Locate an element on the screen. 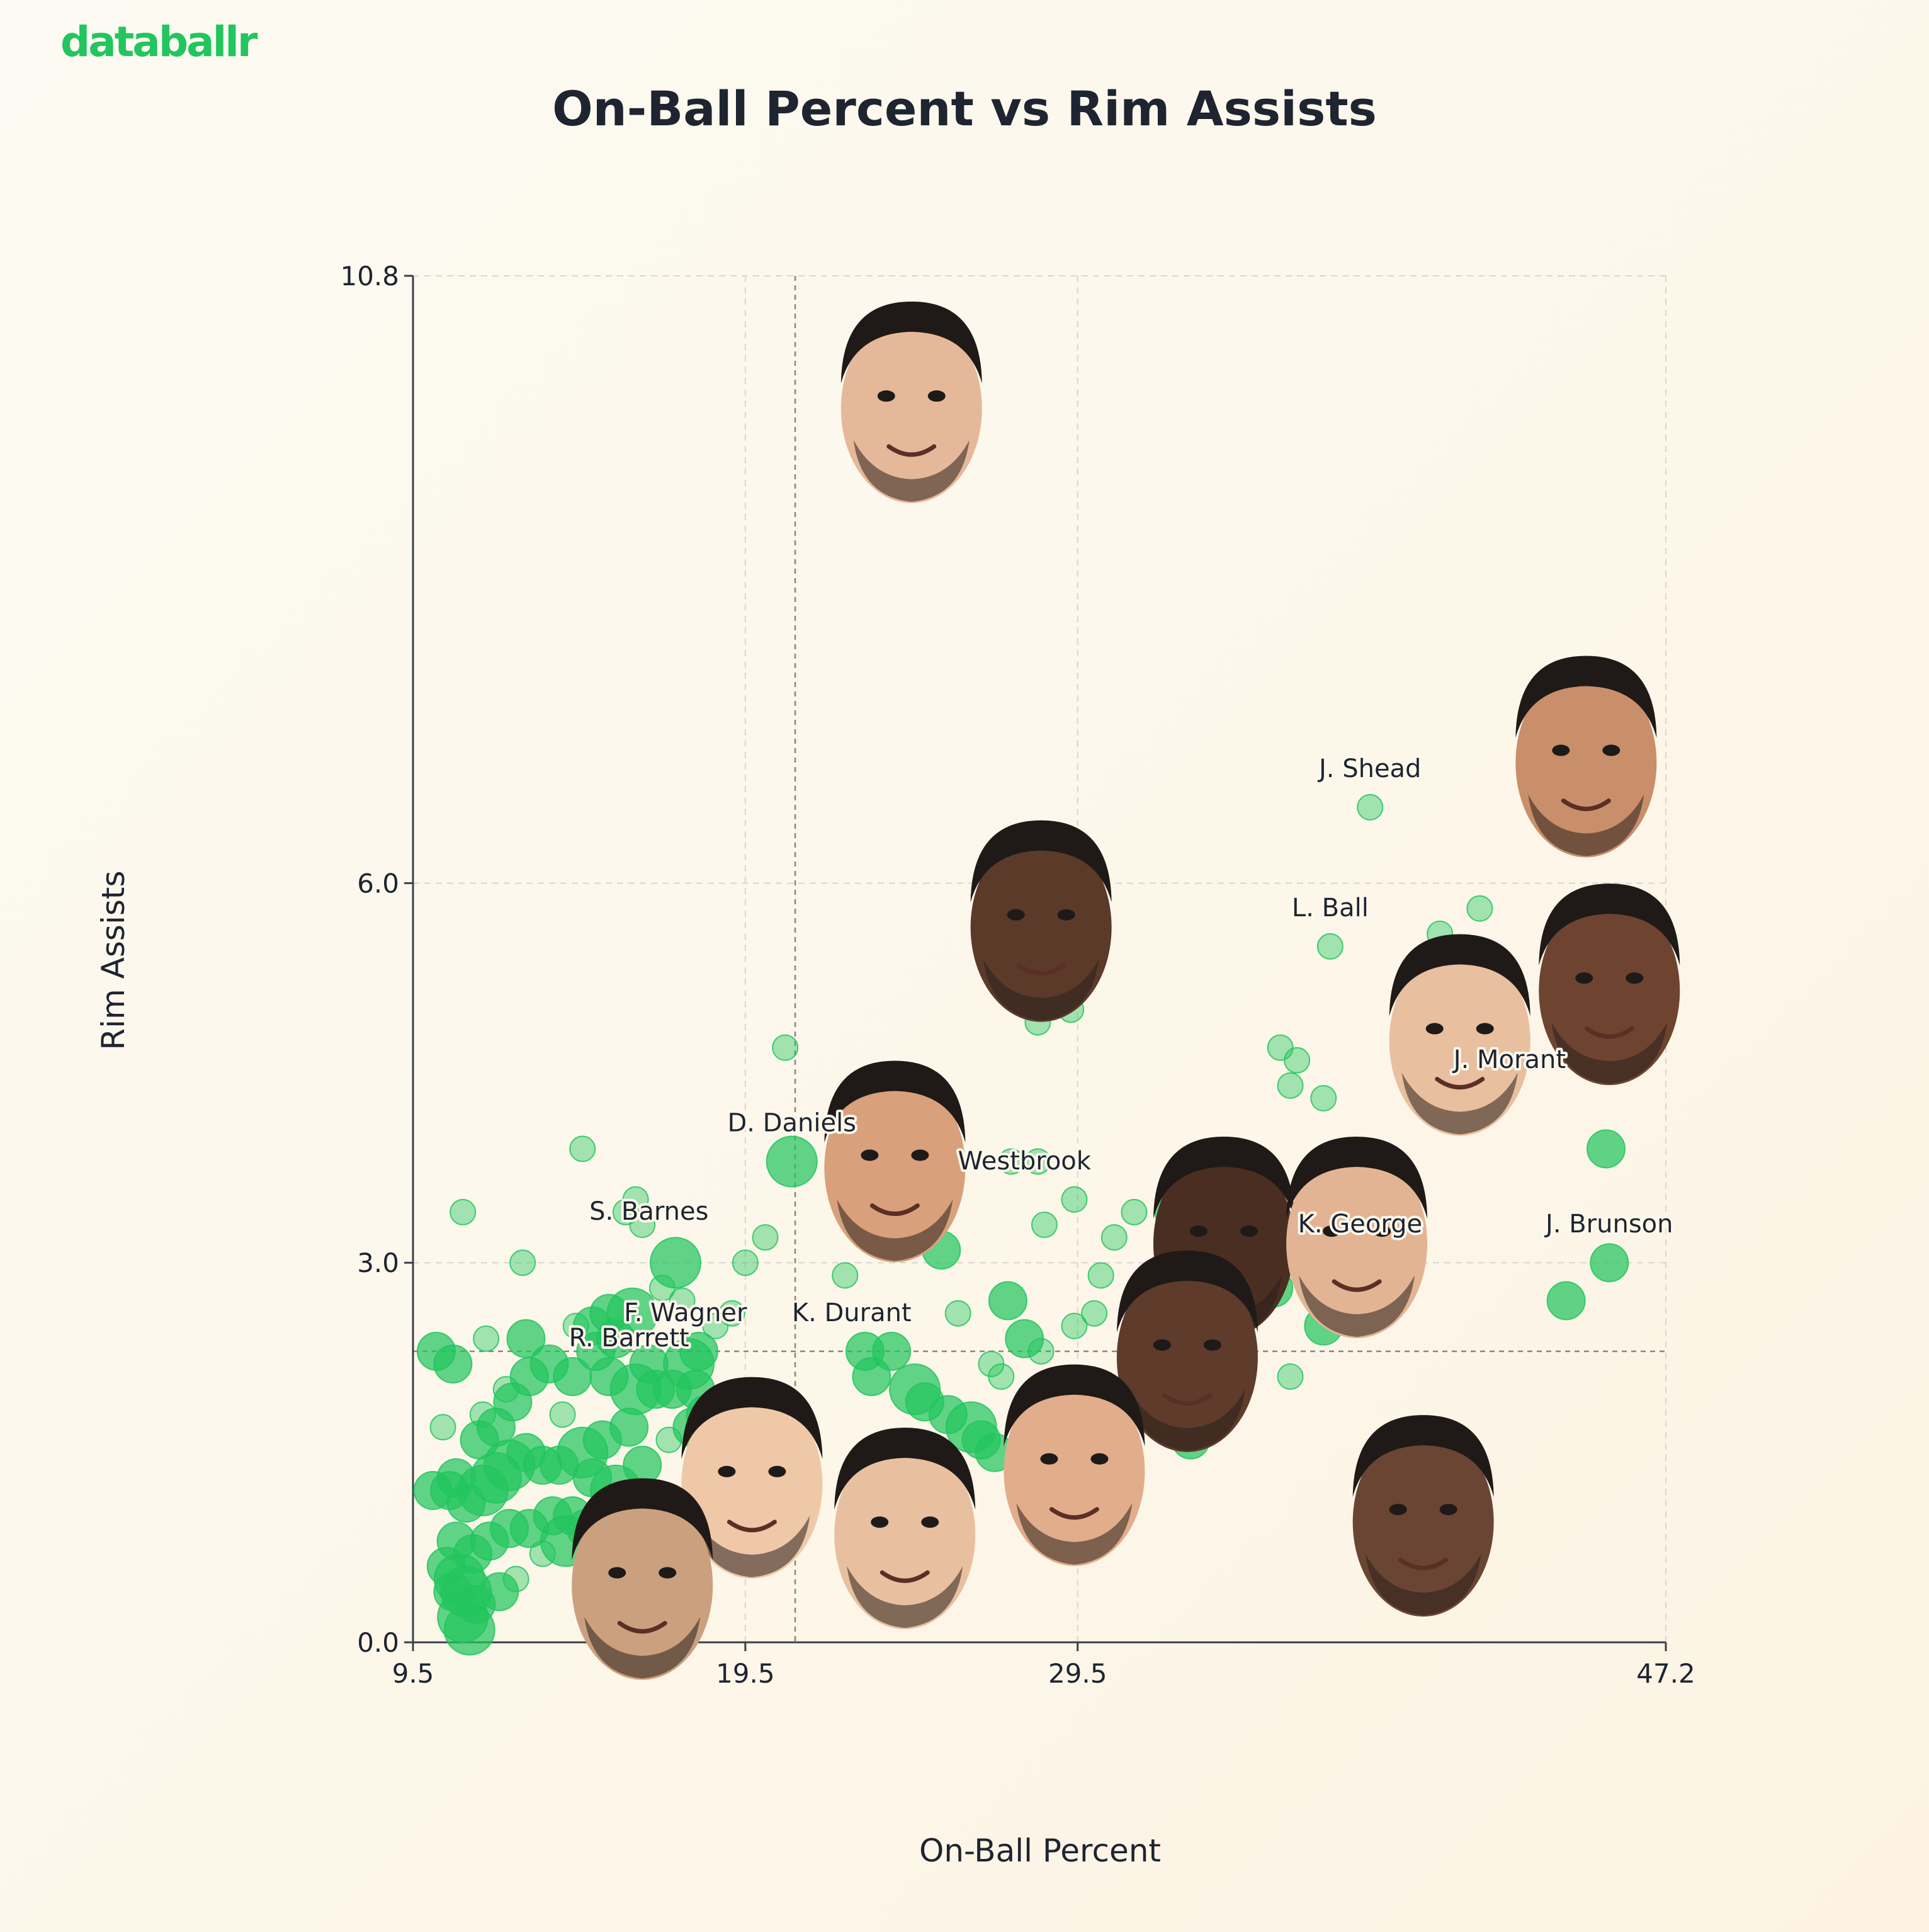 This screenshot has height=1932, width=1929. point-label: J. Brunson is located at coordinates (1608, 1225).